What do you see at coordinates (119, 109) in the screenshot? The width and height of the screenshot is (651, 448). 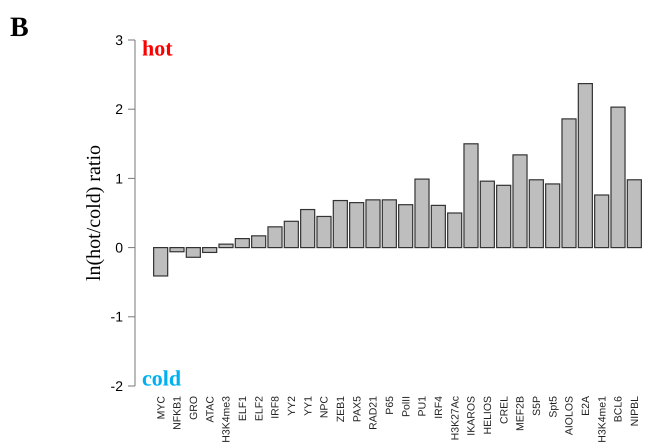 I see `y-tick-label: 2` at bounding box center [119, 109].